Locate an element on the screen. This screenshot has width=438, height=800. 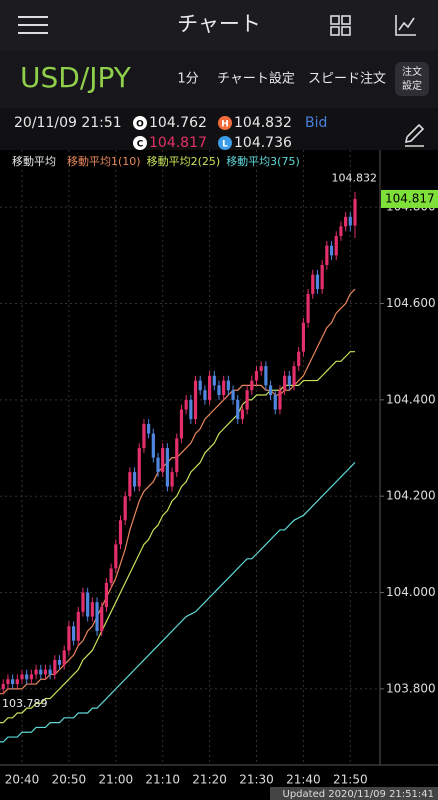
y-tick-label: 104.200 is located at coordinates (411, 496).